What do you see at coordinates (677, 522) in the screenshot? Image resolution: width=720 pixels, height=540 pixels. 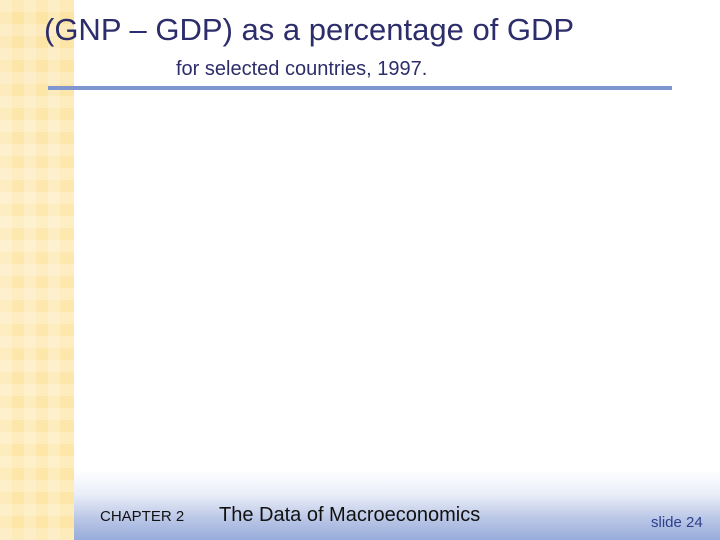 I see `footer-slide-number: slide 24` at bounding box center [677, 522].